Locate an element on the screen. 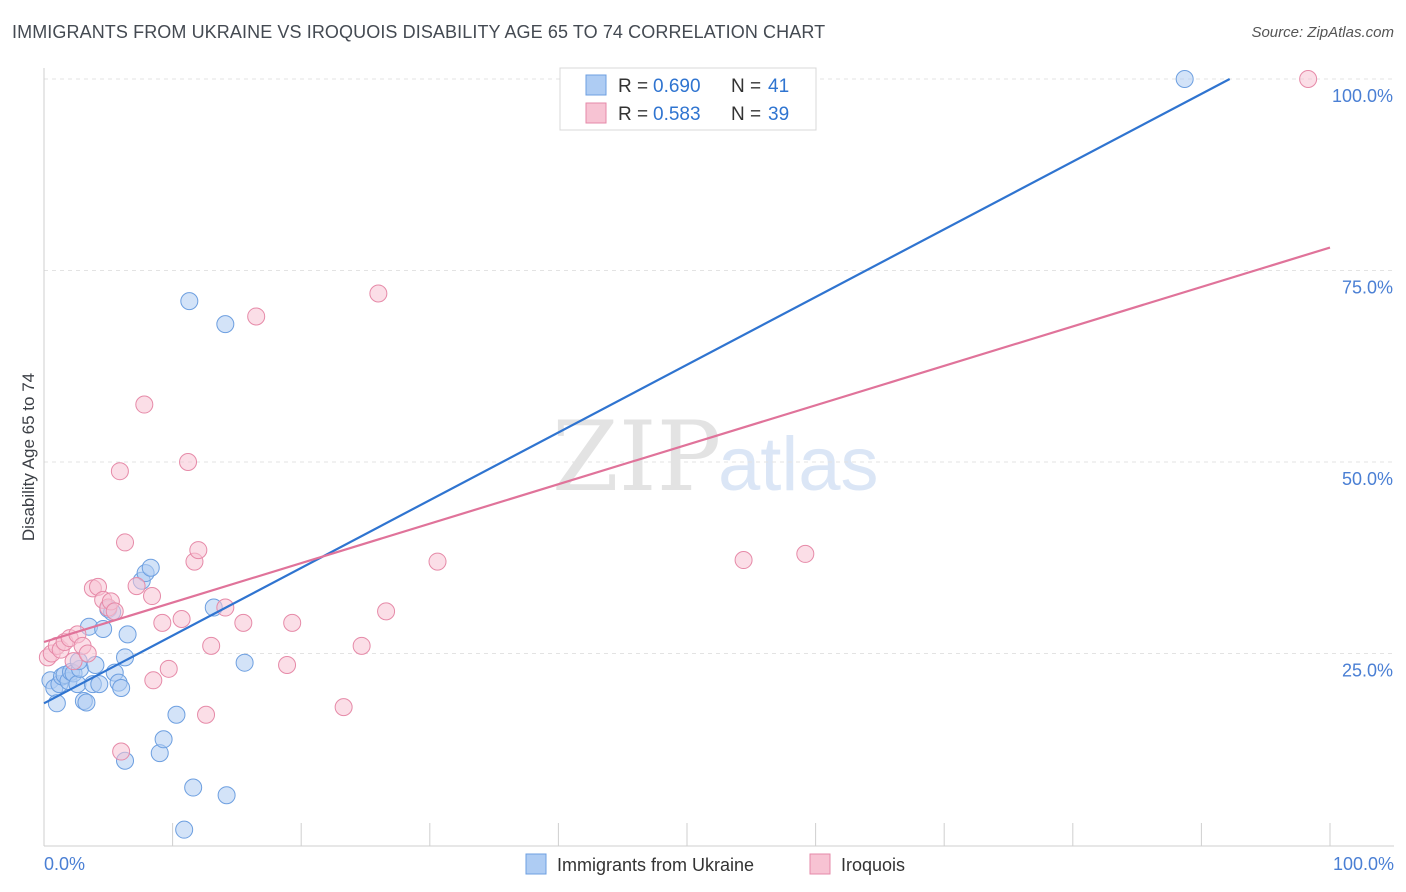 The image size is (1406, 892). stats-legend: R = 0.690 N = 41 R = 0.583 N = 39 is located at coordinates (688, 99).